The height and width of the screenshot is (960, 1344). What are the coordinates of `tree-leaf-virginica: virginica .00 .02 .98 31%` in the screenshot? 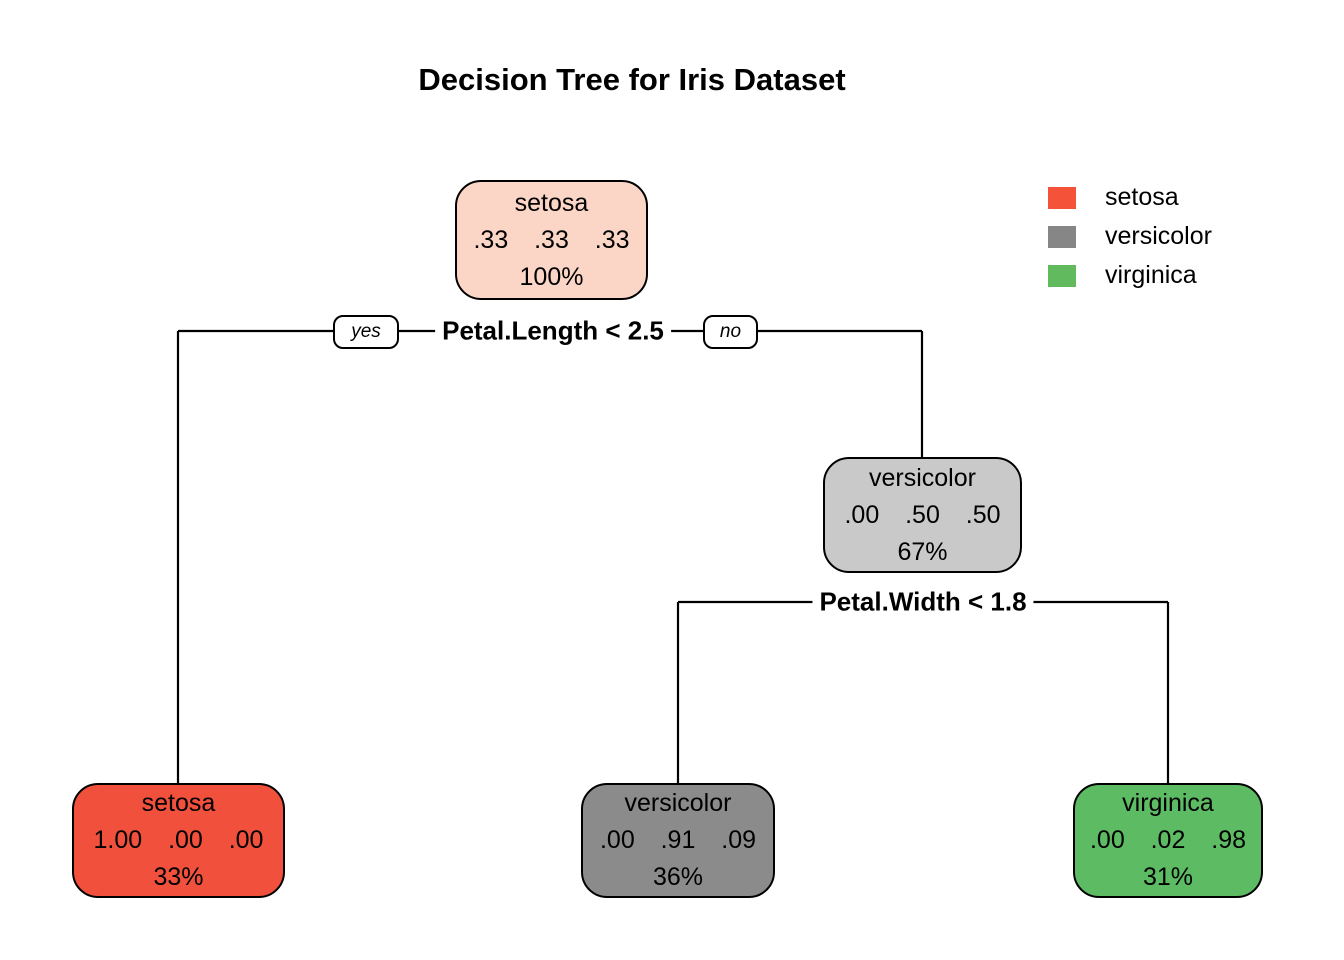 It's located at (1168, 840).